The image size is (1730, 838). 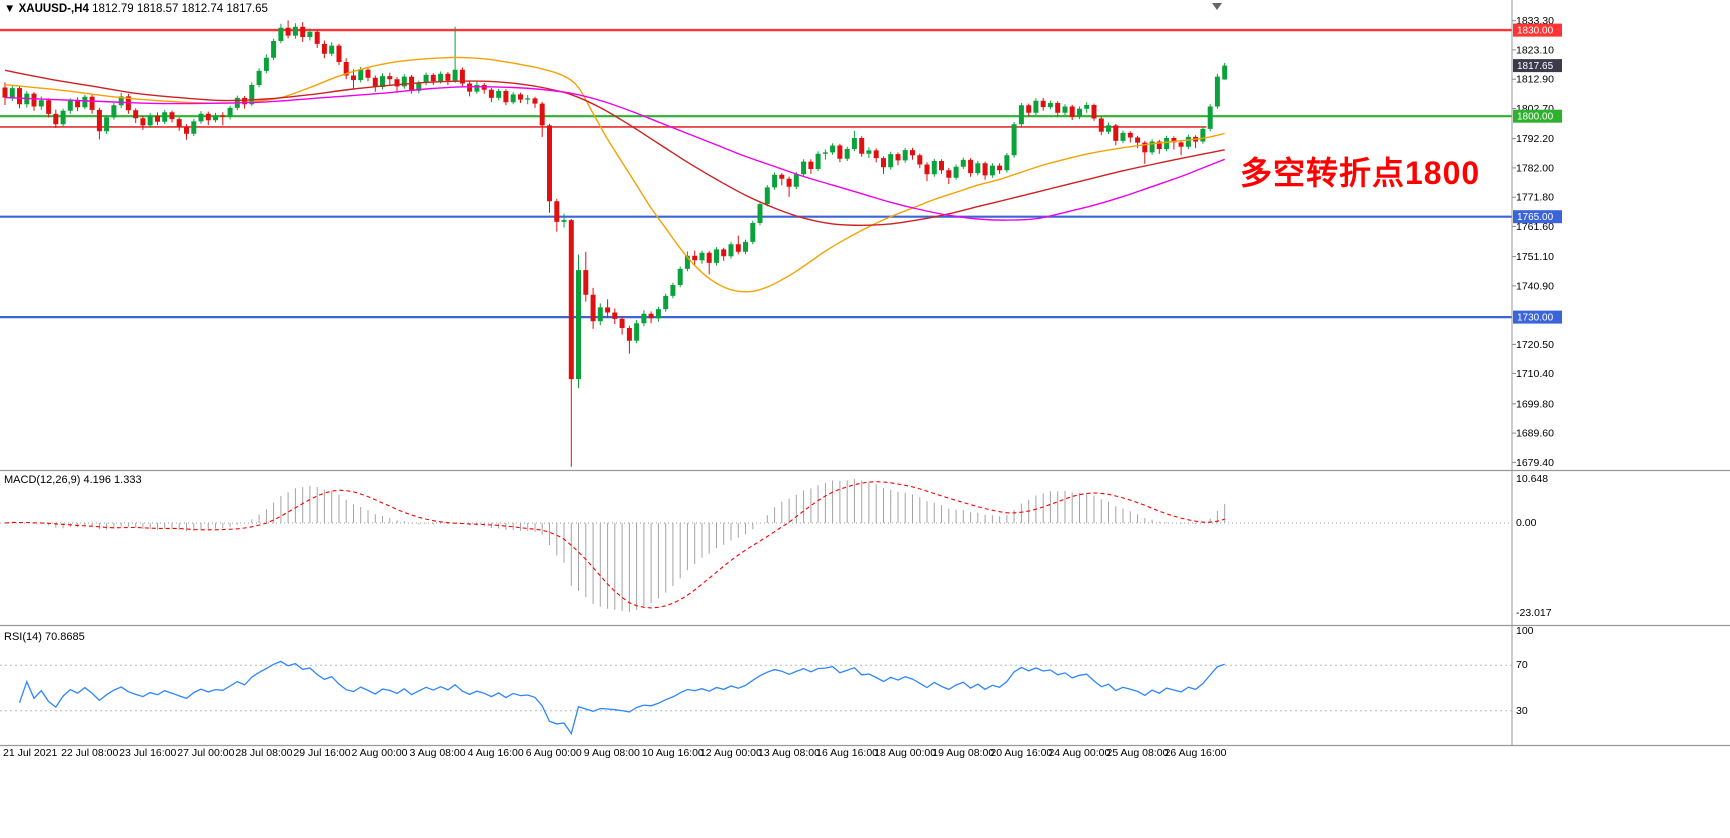 What do you see at coordinates (148, 753) in the screenshot?
I see `time-axis-label: 23 Jul 16:00` at bounding box center [148, 753].